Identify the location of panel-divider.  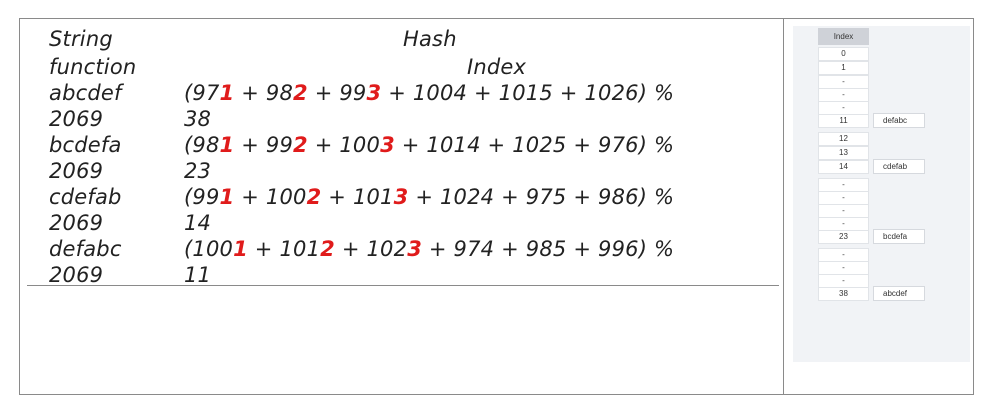
(783, 206).